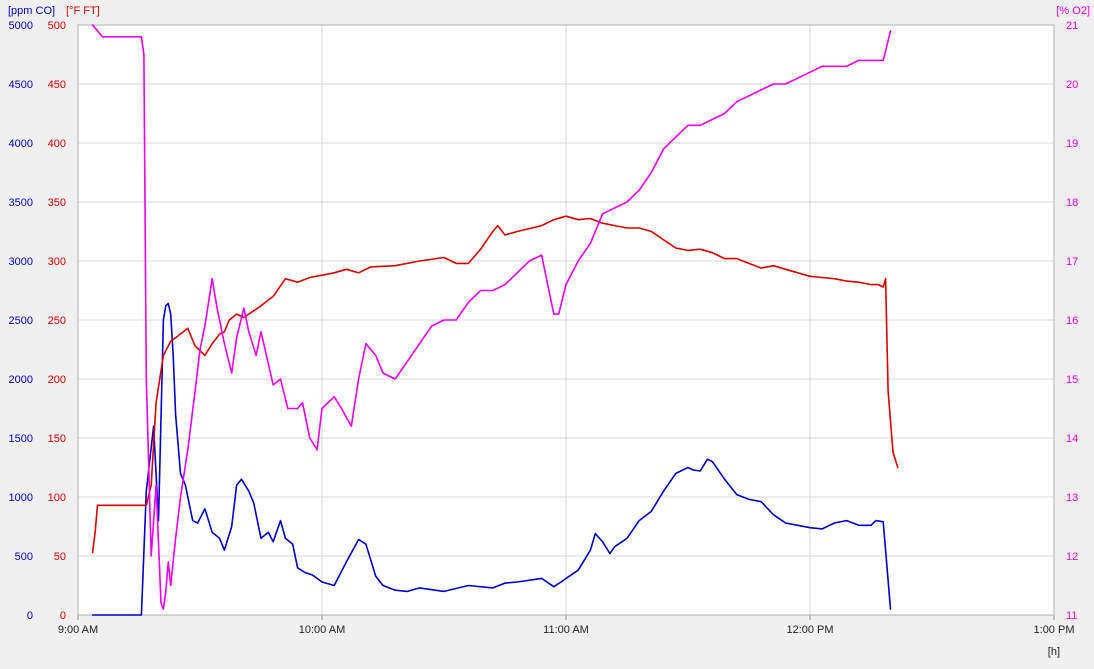 This screenshot has width=1094, height=669. What do you see at coordinates (60, 557) in the screenshot?
I see `y-tick-label-ft: 50` at bounding box center [60, 557].